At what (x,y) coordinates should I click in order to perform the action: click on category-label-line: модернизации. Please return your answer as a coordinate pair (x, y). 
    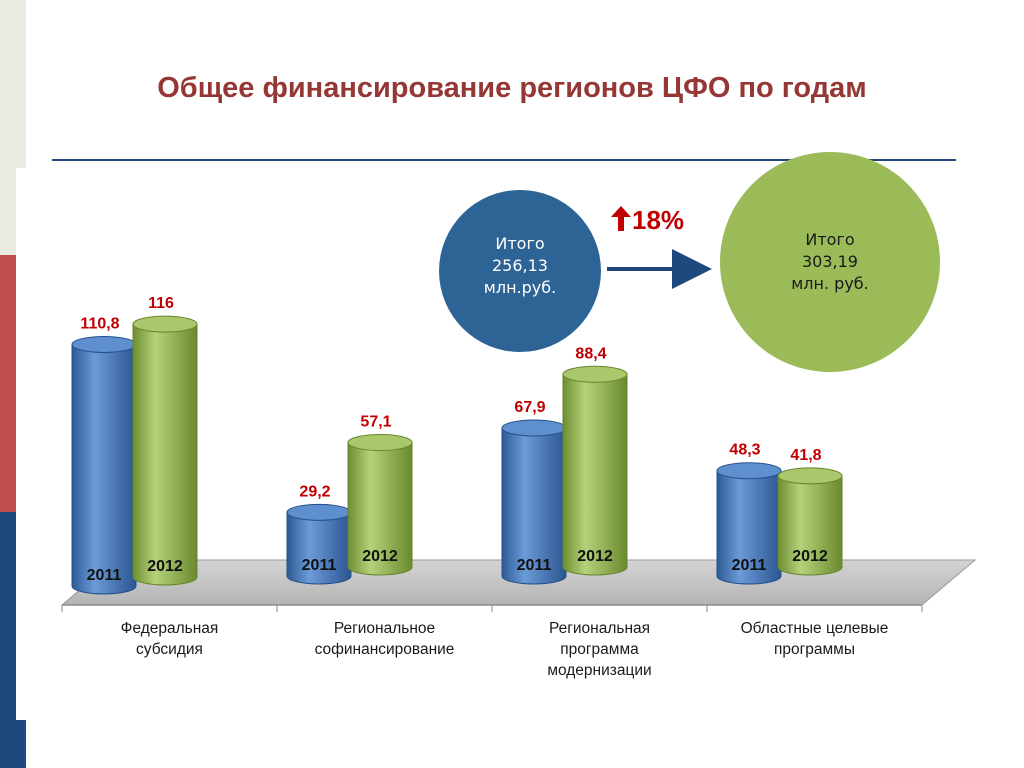
    Looking at the image, I should click on (599, 670).